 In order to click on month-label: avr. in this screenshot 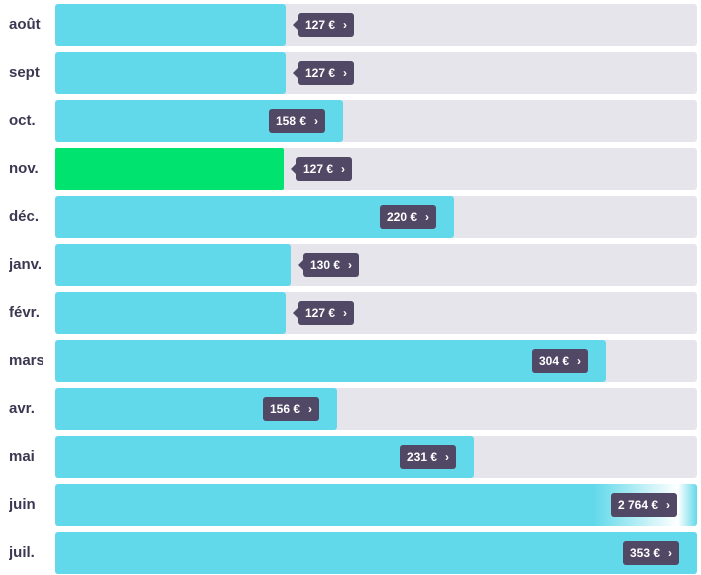, I will do `click(22, 408)`.